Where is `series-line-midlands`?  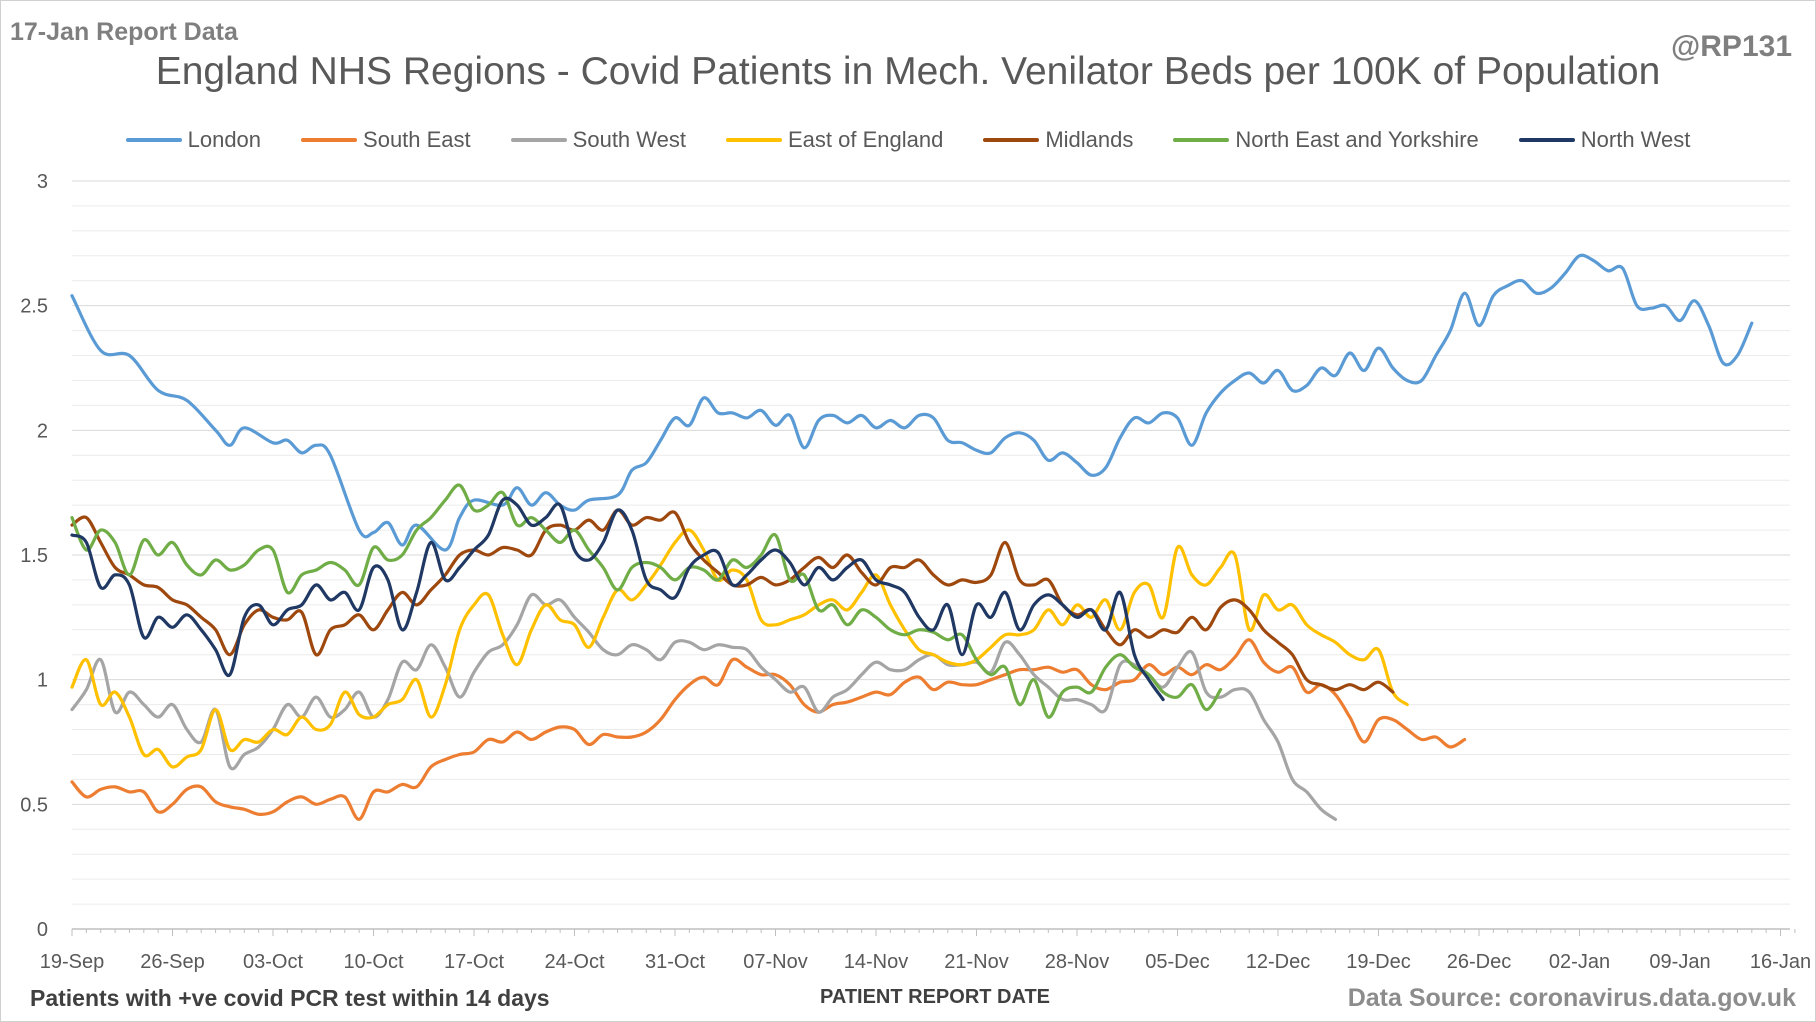
series-line-midlands is located at coordinates (732, 601).